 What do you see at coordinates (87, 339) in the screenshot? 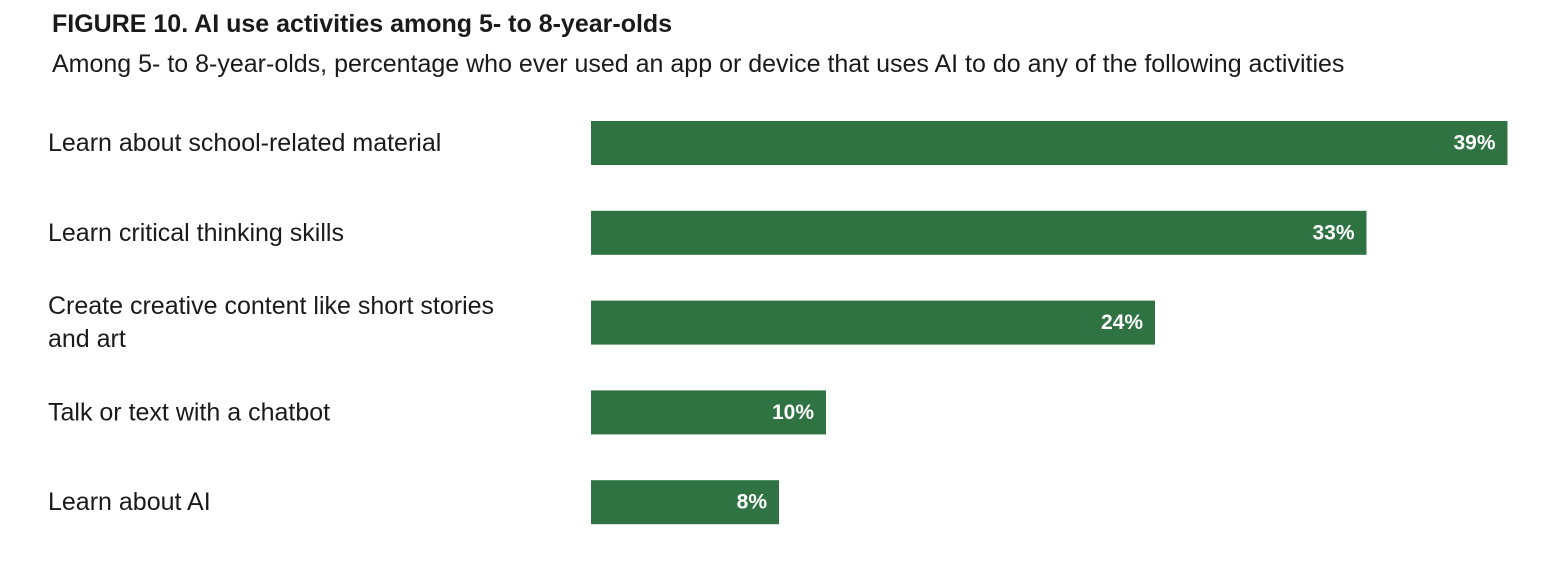
I see `category-label-2-line-1: and art` at bounding box center [87, 339].